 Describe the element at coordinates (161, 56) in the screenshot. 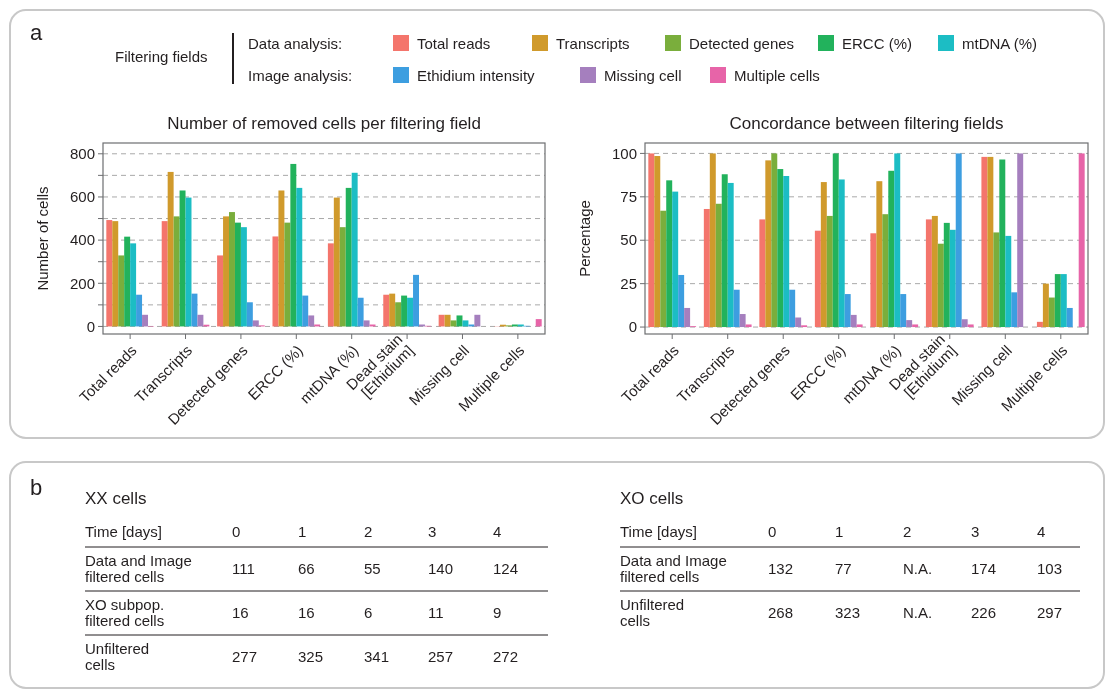

I see `legend-title: Filtering fields` at that location.